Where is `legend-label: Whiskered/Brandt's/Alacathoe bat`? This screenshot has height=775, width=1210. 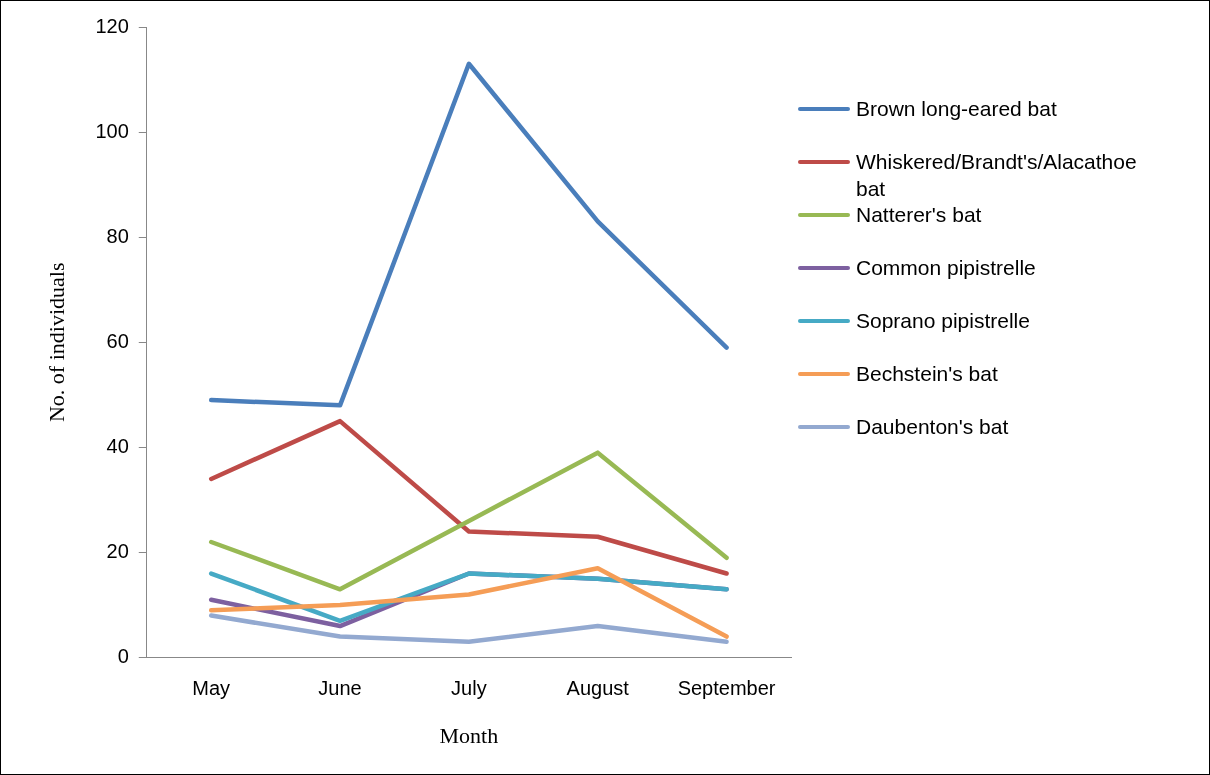 legend-label: Whiskered/Brandt's/Alacathoe bat is located at coordinates (996, 175).